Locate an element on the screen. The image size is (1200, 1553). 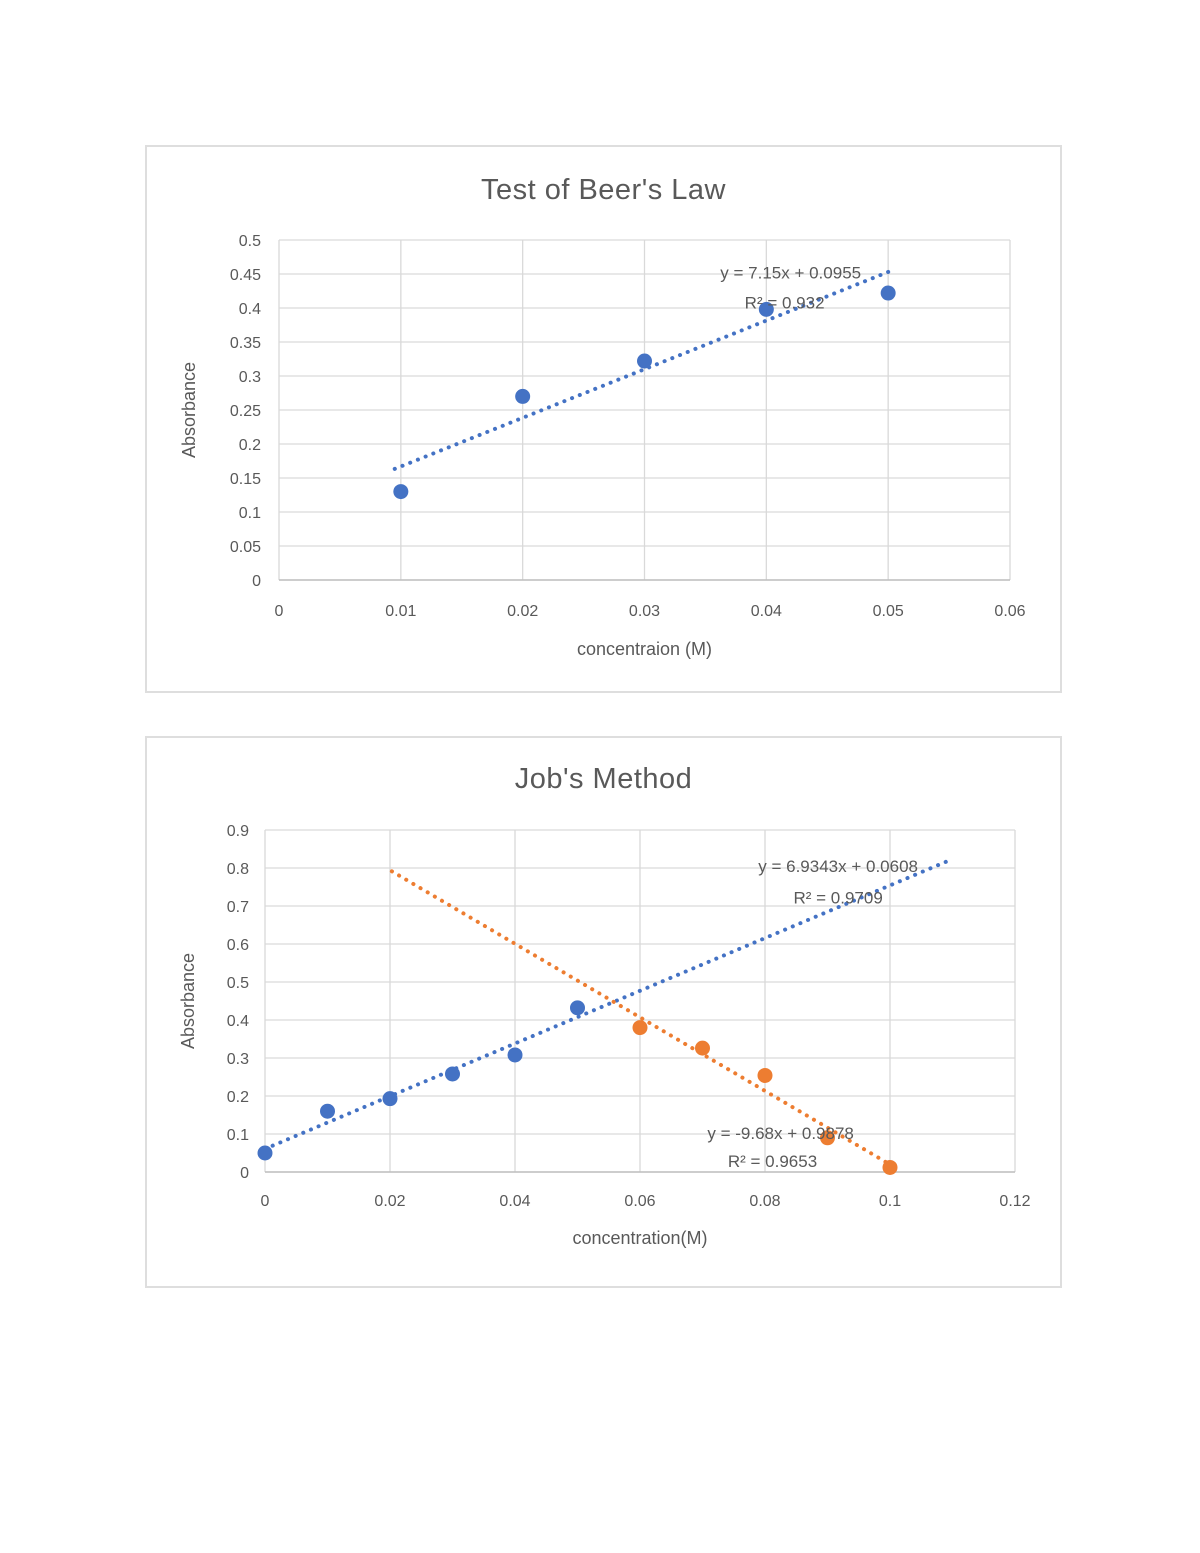
y-axis-tick-label: 0.7 is located at coordinates (238, 907).